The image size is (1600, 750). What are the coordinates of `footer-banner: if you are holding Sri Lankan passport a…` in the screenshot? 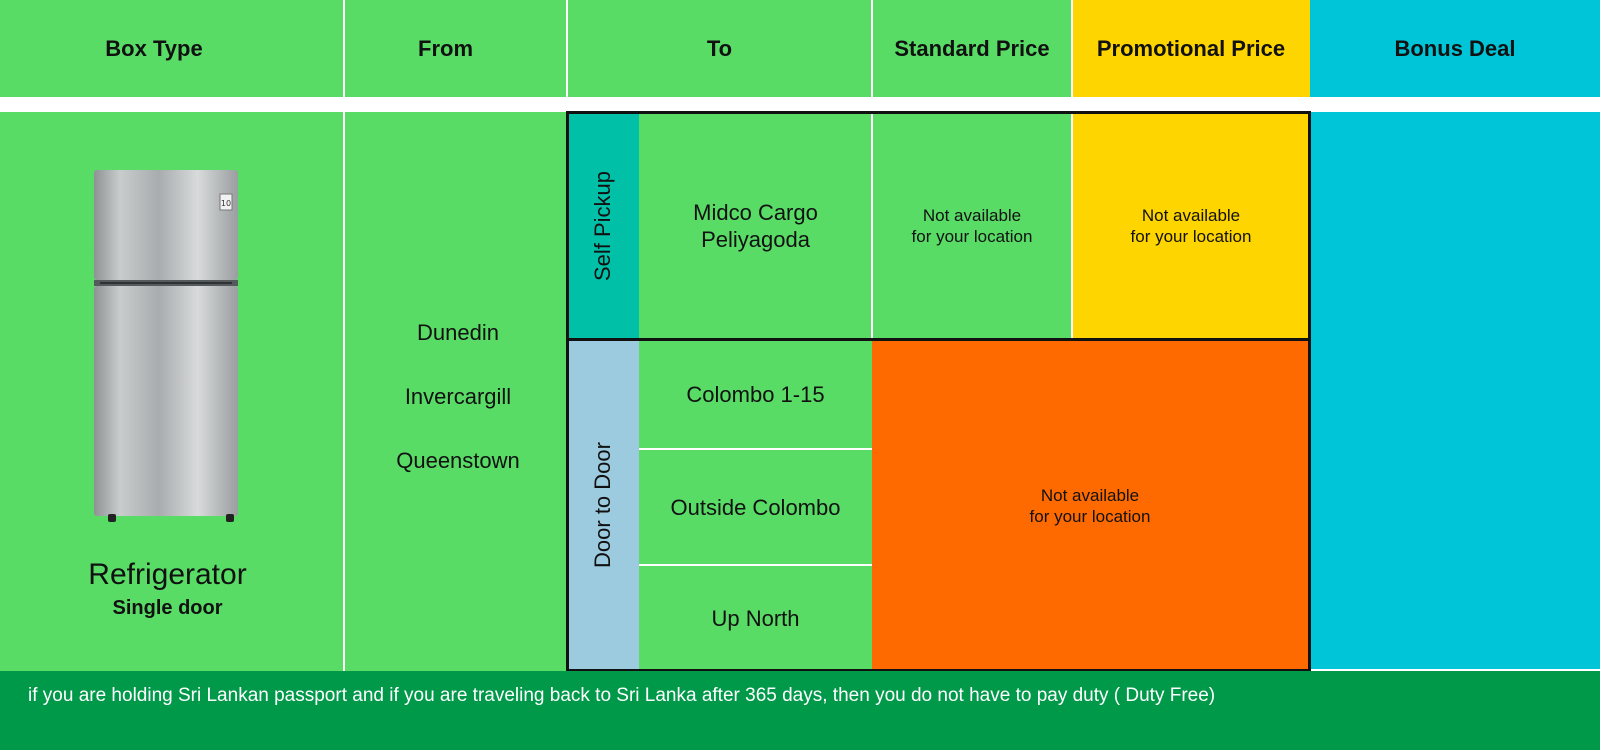 It's located at (800, 710).